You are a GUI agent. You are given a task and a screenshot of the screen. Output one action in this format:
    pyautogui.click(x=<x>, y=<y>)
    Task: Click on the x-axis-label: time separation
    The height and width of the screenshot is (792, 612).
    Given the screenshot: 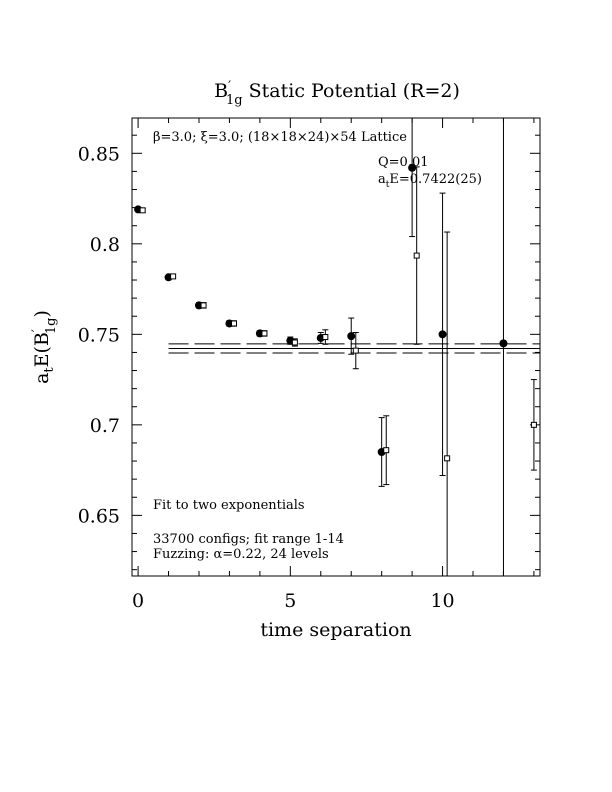 What is the action you would take?
    pyautogui.click(x=335, y=630)
    